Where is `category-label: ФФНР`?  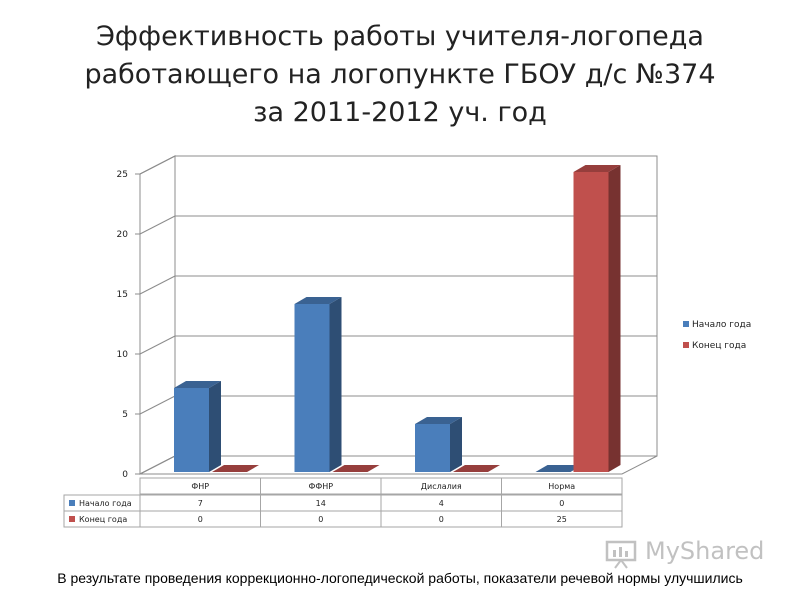 category-label: ФФНР is located at coordinates (320, 486).